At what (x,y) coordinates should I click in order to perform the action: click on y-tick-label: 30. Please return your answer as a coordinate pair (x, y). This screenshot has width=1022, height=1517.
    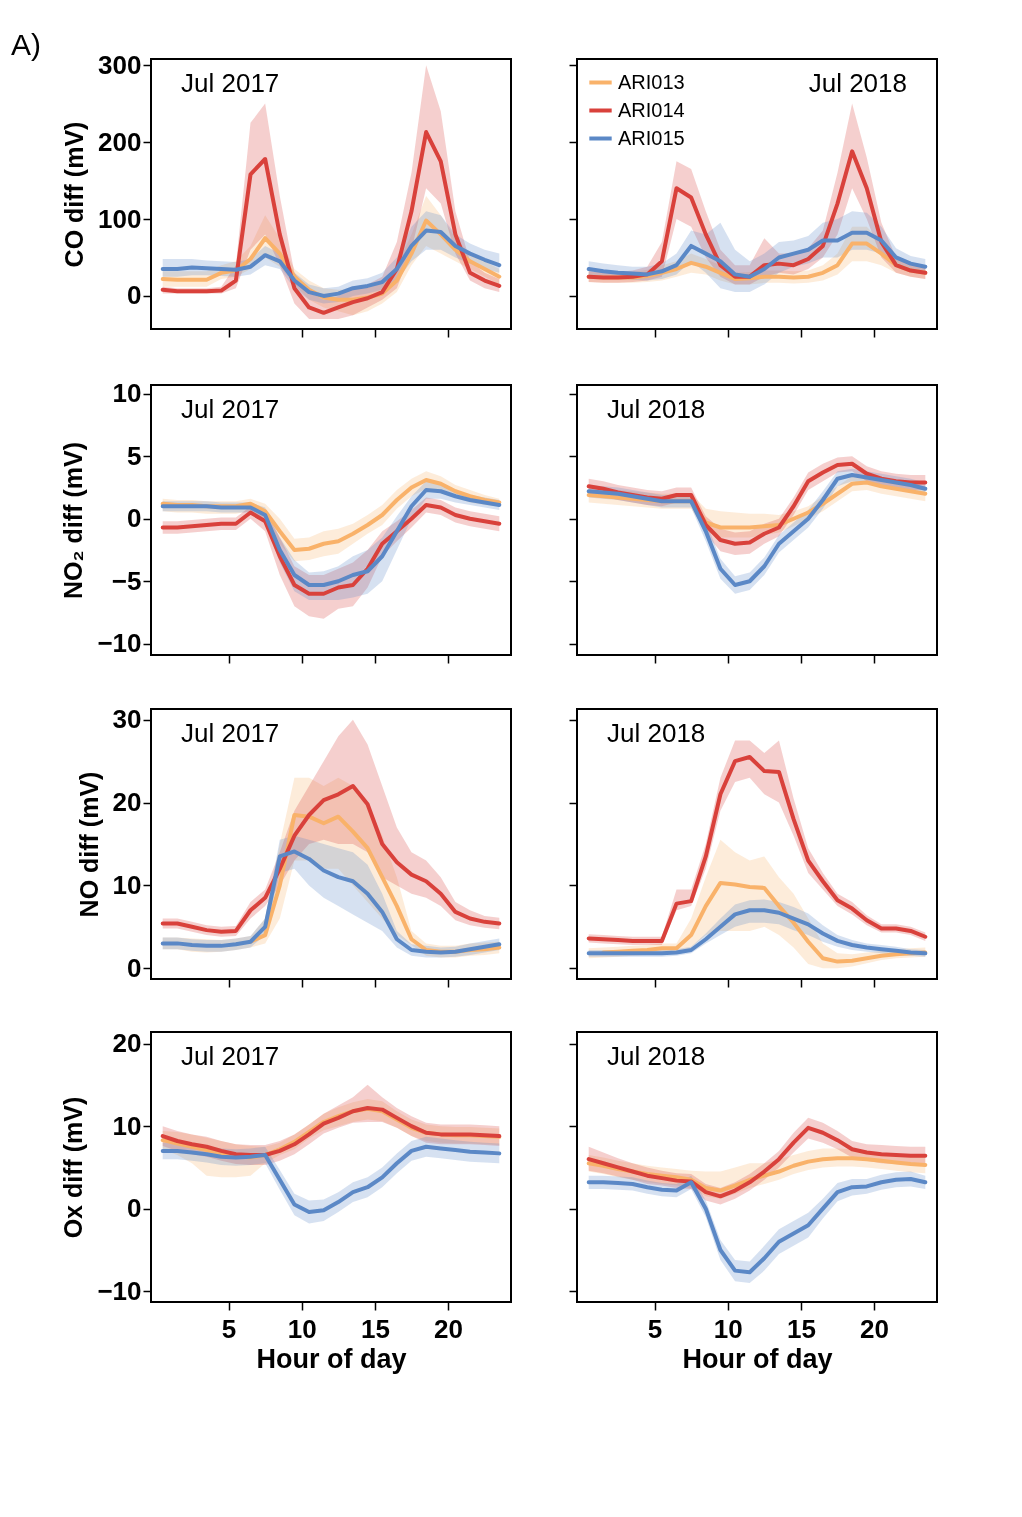
    Looking at the image, I should click on (127, 719).